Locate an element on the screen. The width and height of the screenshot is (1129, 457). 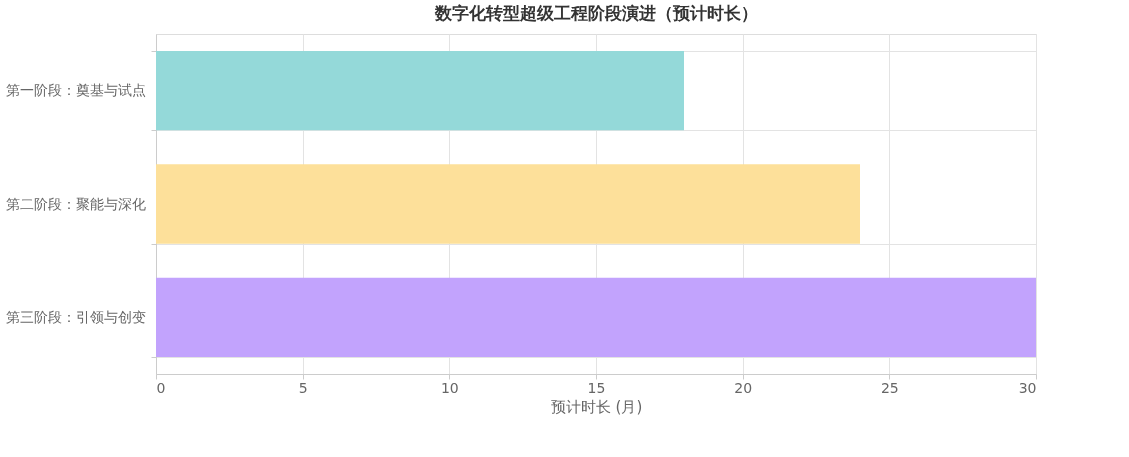
y-tick-label: 第一阶段：奠基与试点 is located at coordinates (75, 90).